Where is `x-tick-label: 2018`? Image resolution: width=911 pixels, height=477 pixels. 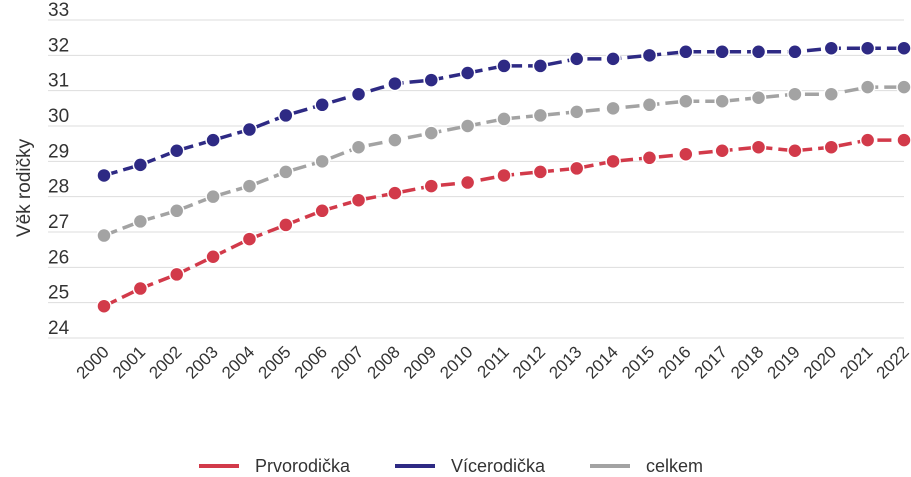
x-tick-label: 2018 is located at coordinates (747, 362).